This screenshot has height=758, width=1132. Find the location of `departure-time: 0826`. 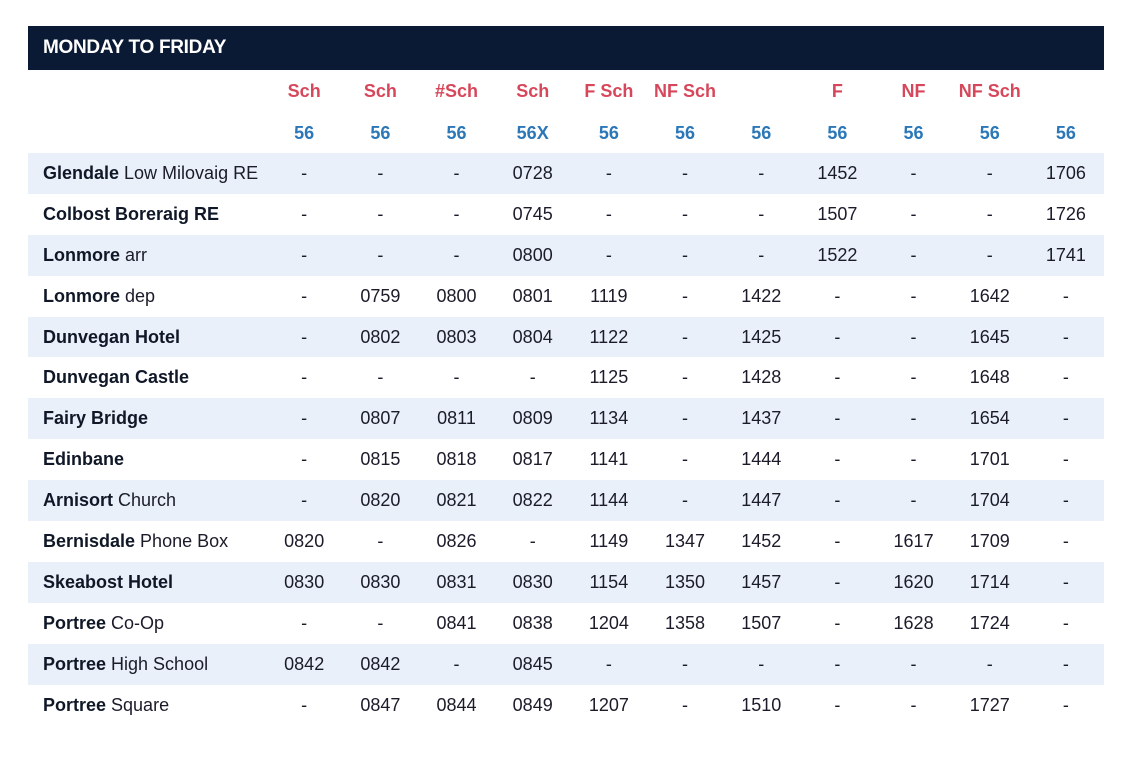

departure-time: 0826 is located at coordinates (456, 540).